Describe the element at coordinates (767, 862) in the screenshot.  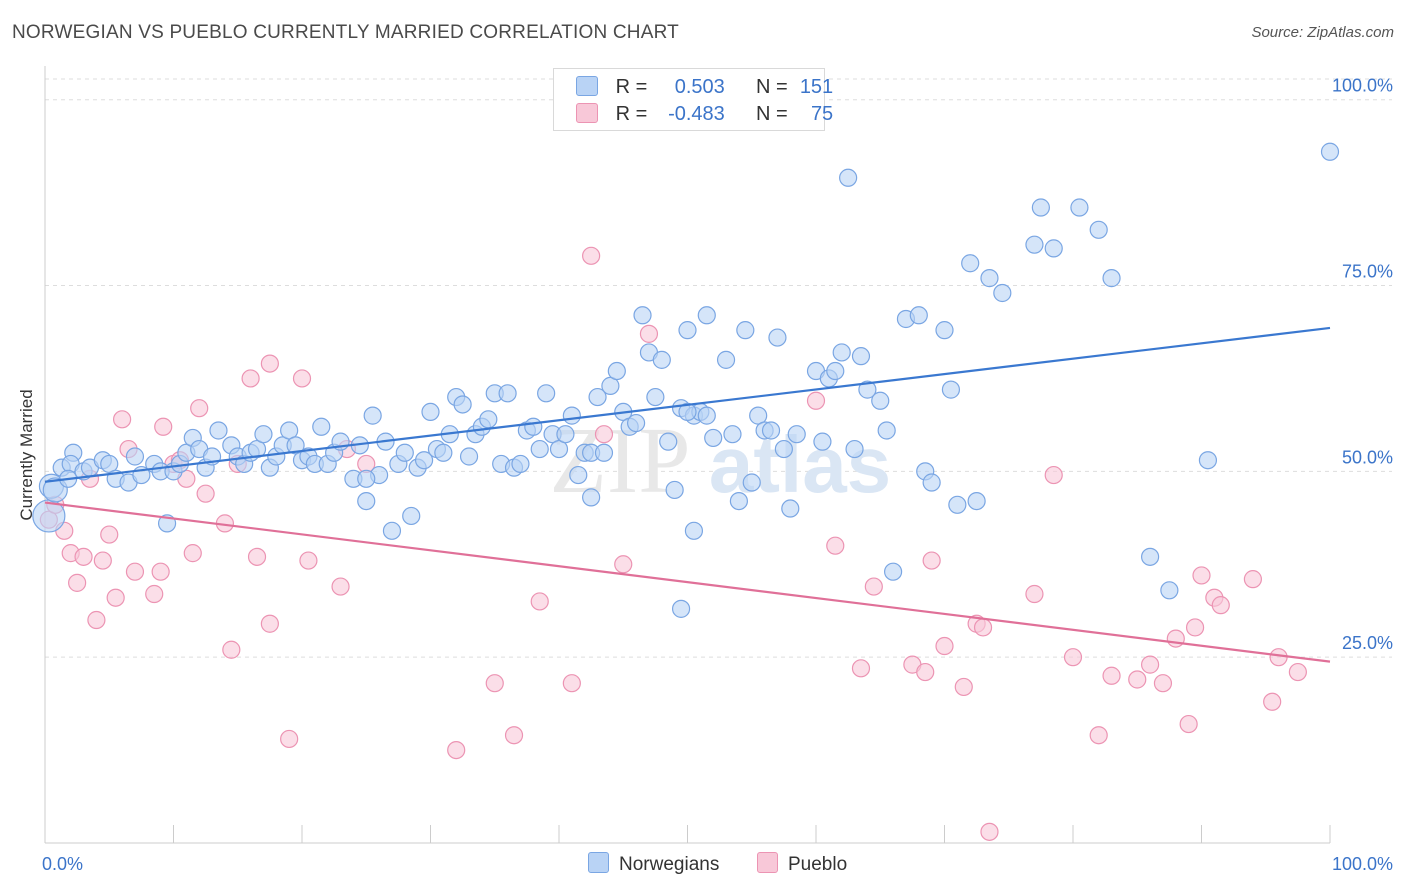
I see `pueblo-swatch` at that location.